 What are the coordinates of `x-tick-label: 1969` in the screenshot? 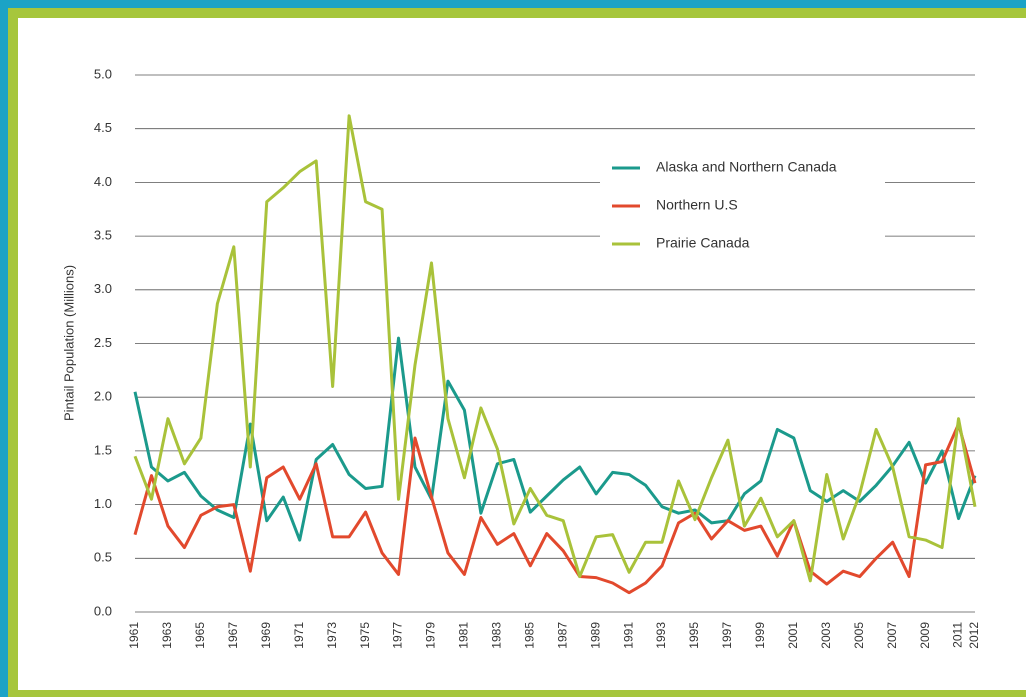 It's located at (266, 635).